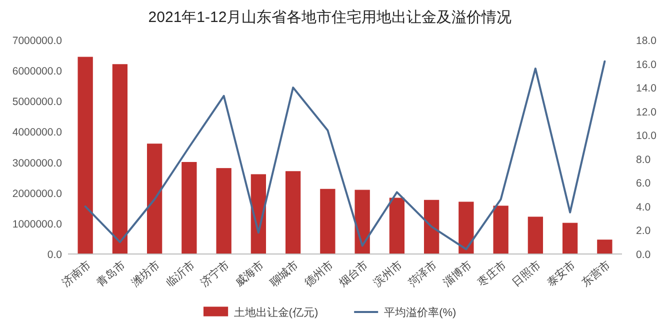 This screenshot has height=330, width=660. I want to click on y2-tick-label: 16.0, so click(646, 64).